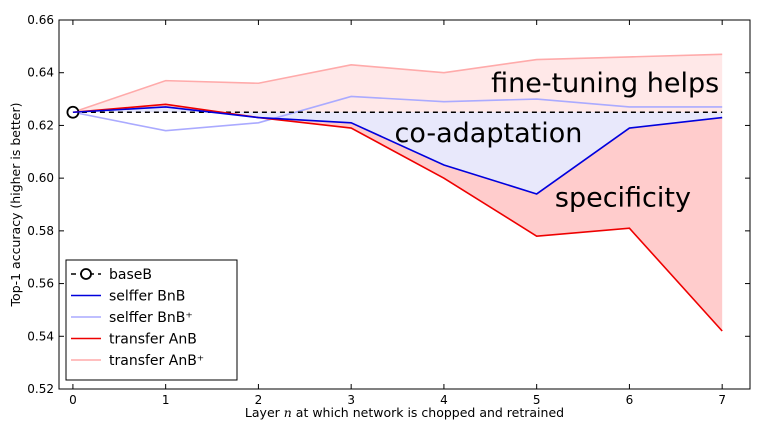  What do you see at coordinates (130, 275) in the screenshot?
I see `legend-label: baseB` at bounding box center [130, 275].